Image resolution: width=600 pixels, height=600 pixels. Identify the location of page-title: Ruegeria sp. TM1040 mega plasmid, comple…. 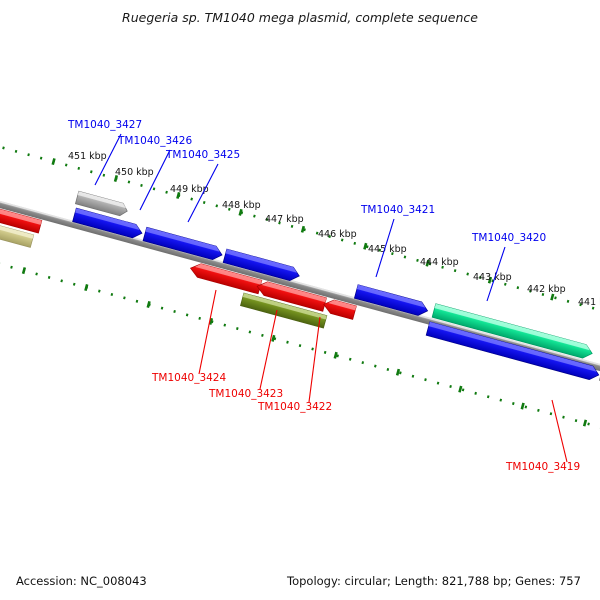
(300, 17).